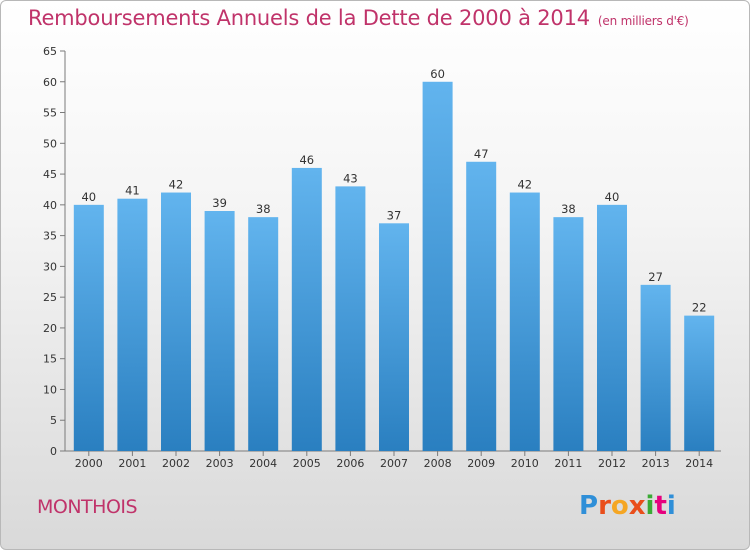 The width and height of the screenshot is (750, 550). What do you see at coordinates (53, 420) in the screenshot?
I see `y-tick-label: 5` at bounding box center [53, 420].